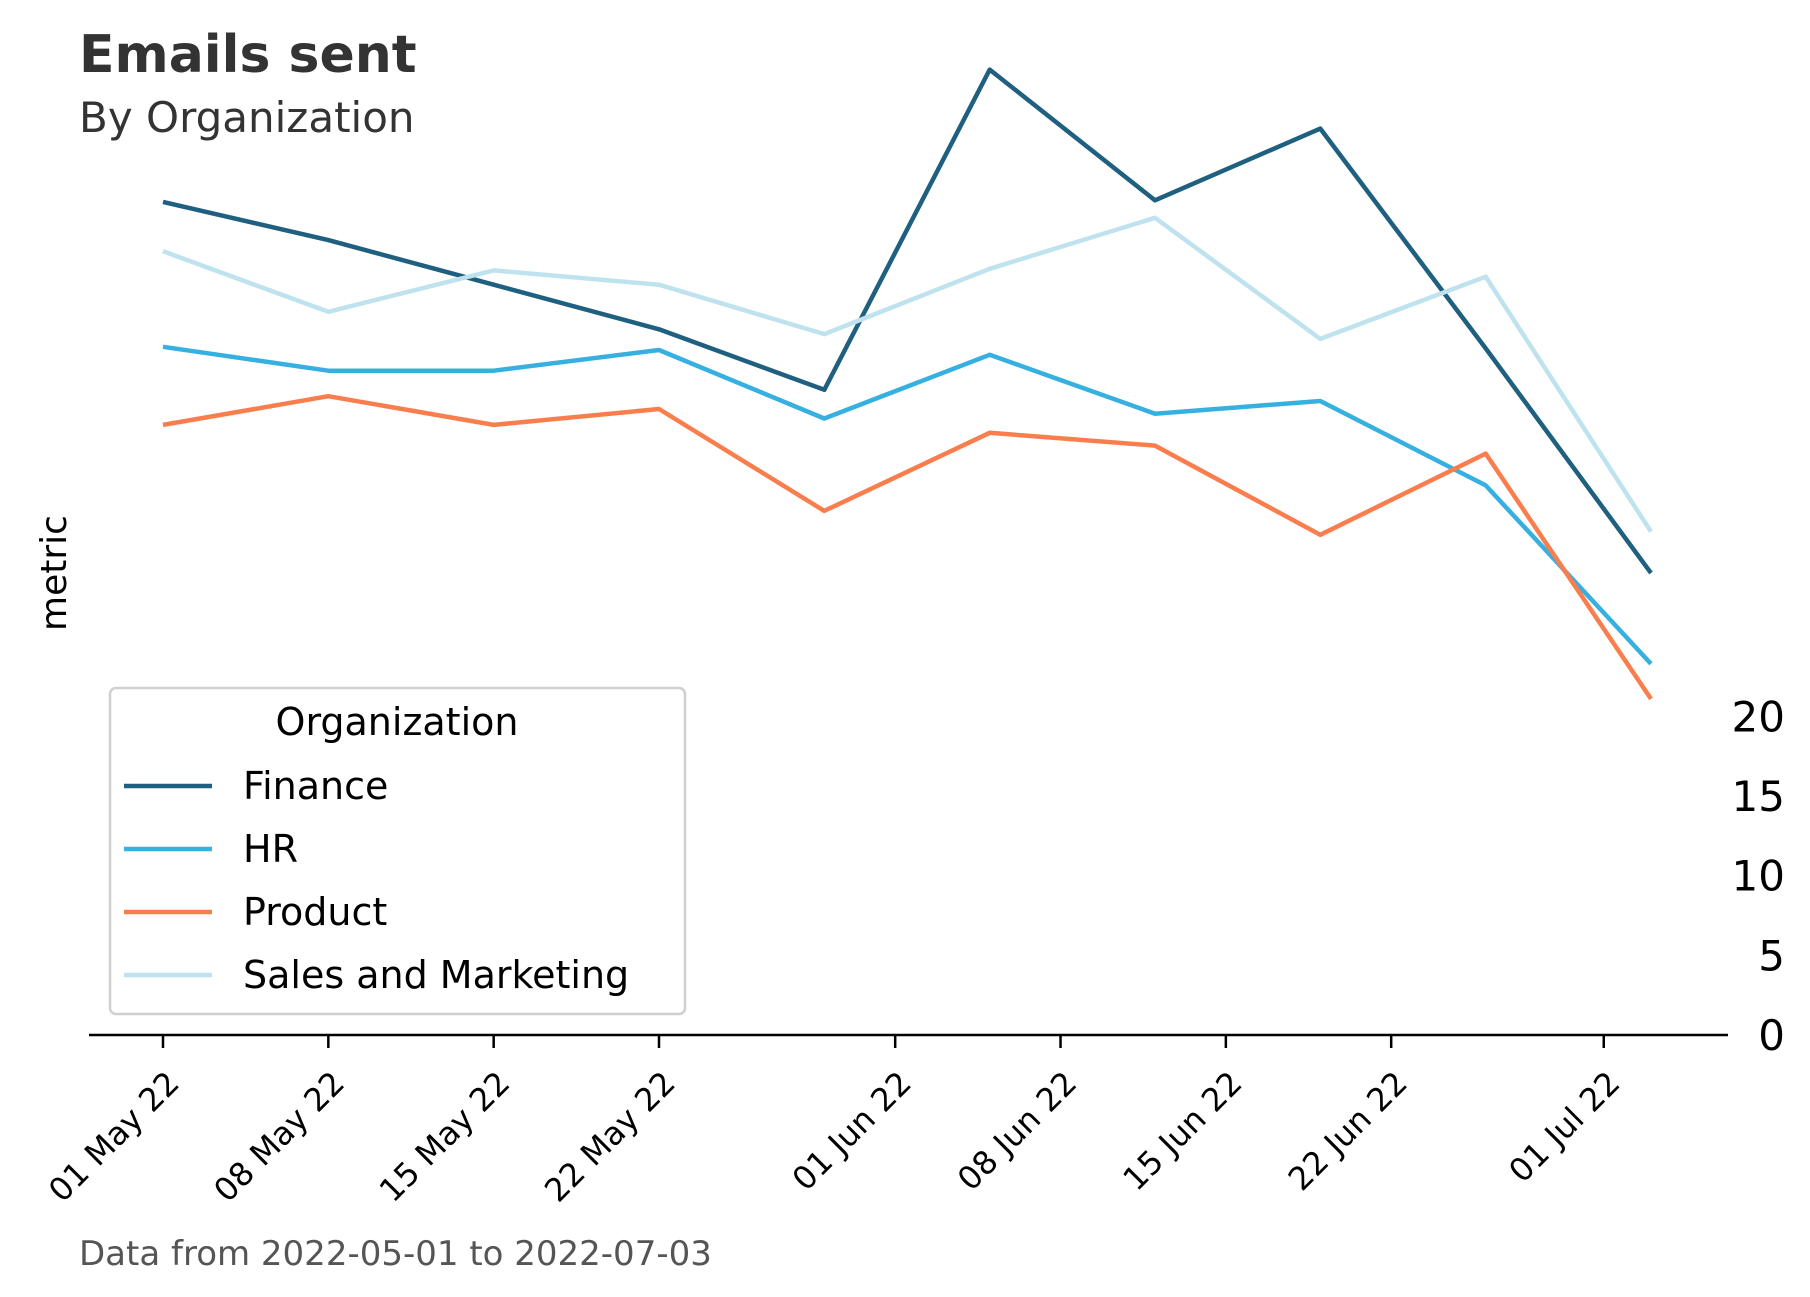 Image resolution: width=1810 pixels, height=1297 pixels. What do you see at coordinates (248, 55) in the screenshot?
I see `chart-title: Emails sent` at bounding box center [248, 55].